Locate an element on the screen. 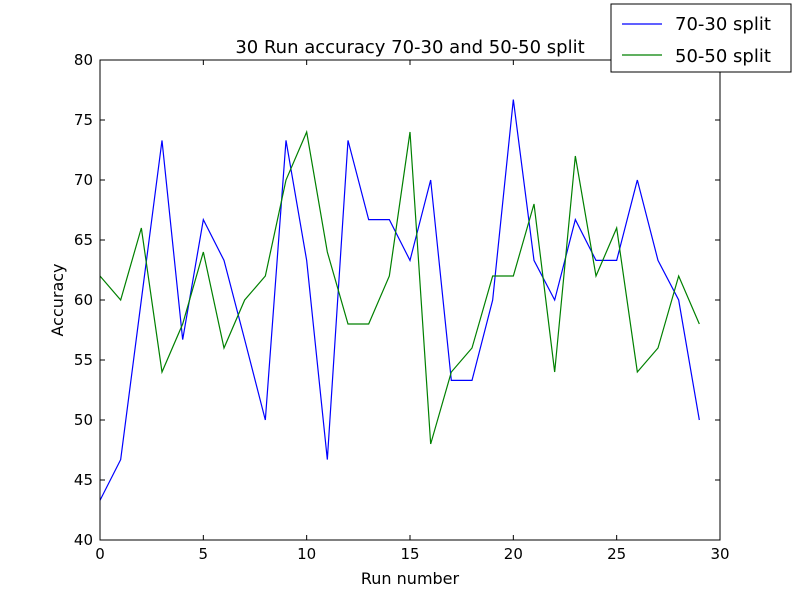 This screenshot has width=800, height=600. x-tick-label: 25 is located at coordinates (616, 554).